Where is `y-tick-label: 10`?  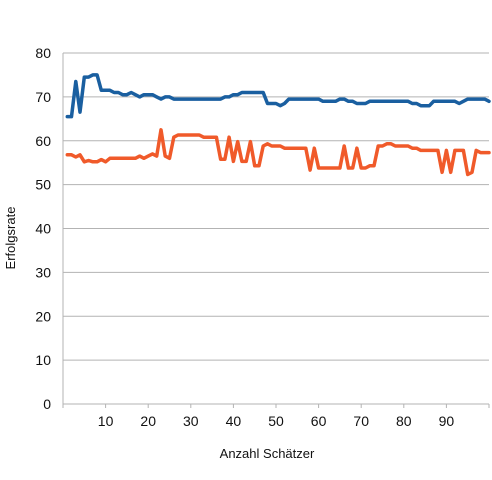
y-tick-label: 10 is located at coordinates (43, 360).